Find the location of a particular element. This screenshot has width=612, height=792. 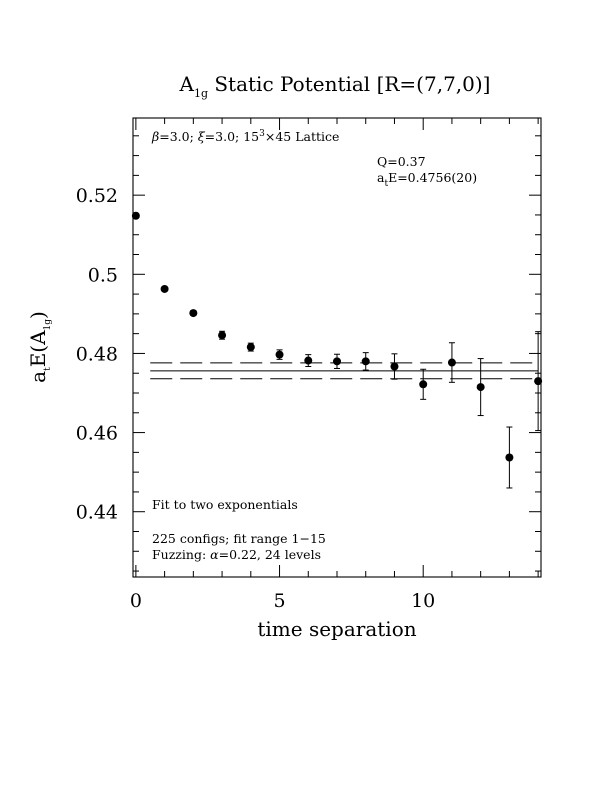

y-title-close: ) is located at coordinates (38, 315).